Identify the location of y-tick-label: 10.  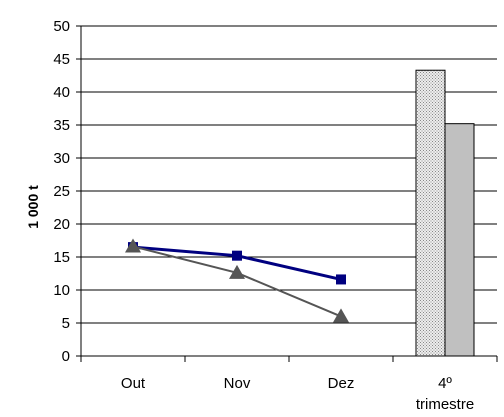
(61, 290).